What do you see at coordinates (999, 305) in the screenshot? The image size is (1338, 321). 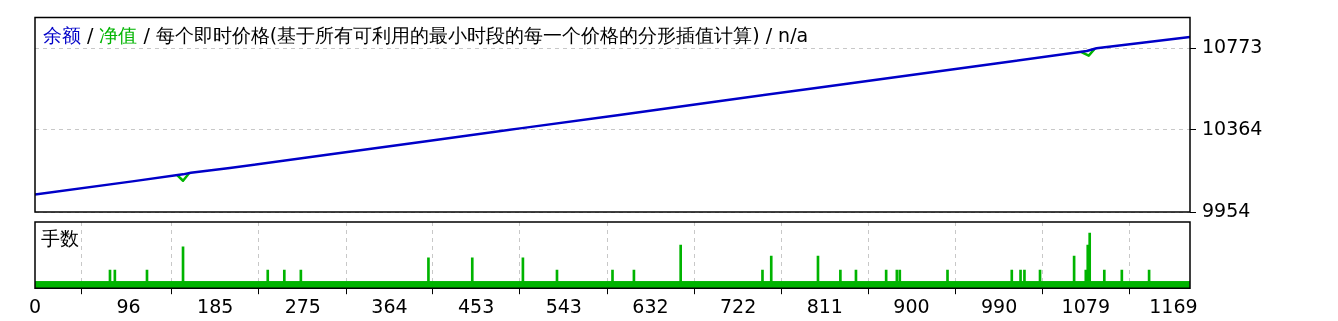 I see `x-tick-label: 990` at bounding box center [999, 305].